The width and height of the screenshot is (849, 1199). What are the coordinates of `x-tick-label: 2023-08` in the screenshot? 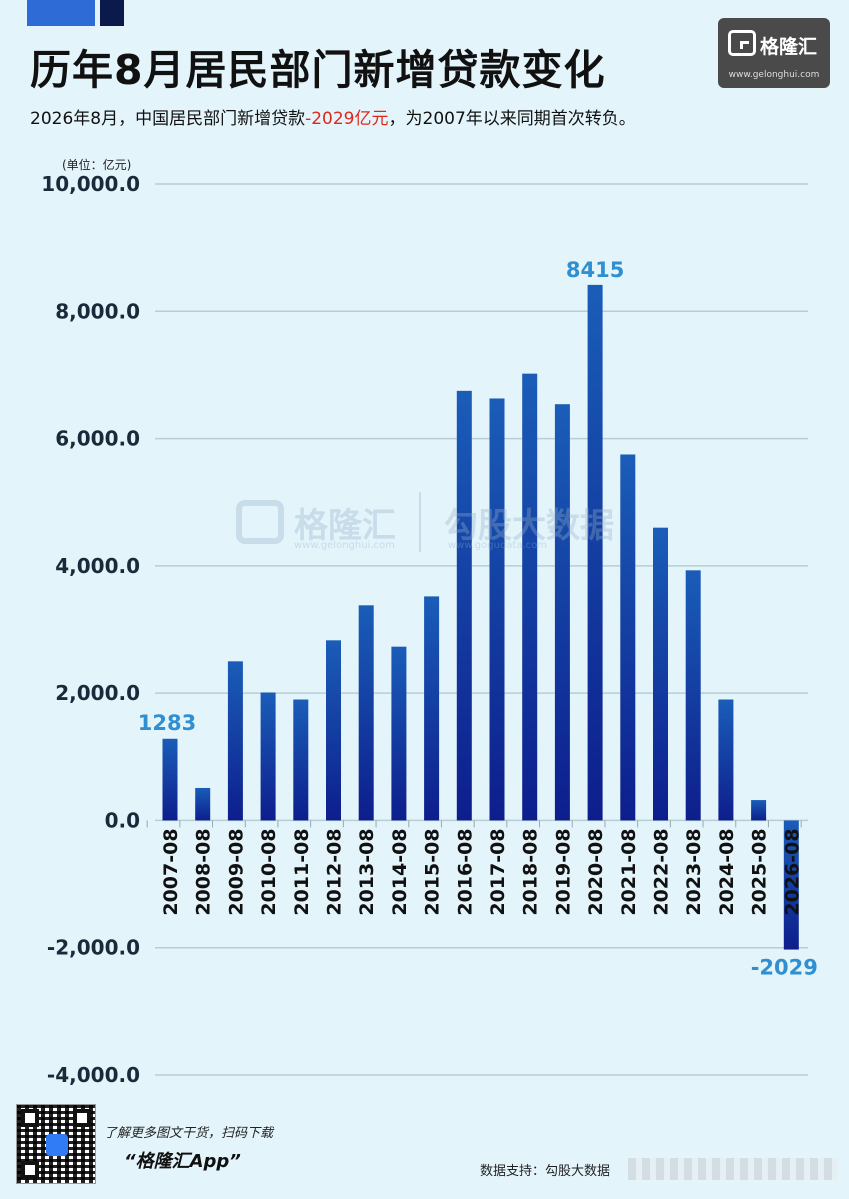 It's located at (694, 871).